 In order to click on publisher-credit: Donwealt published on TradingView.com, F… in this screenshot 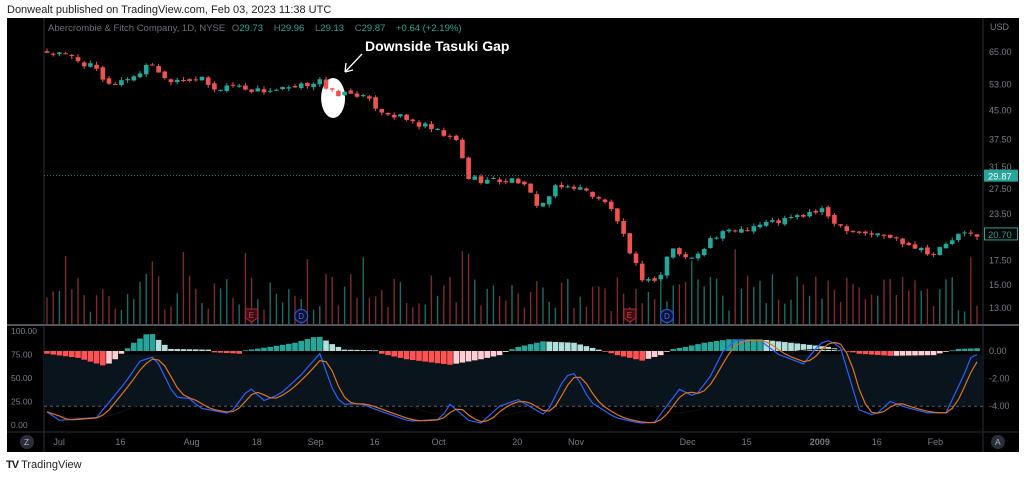, I will do `click(169, 10)`.